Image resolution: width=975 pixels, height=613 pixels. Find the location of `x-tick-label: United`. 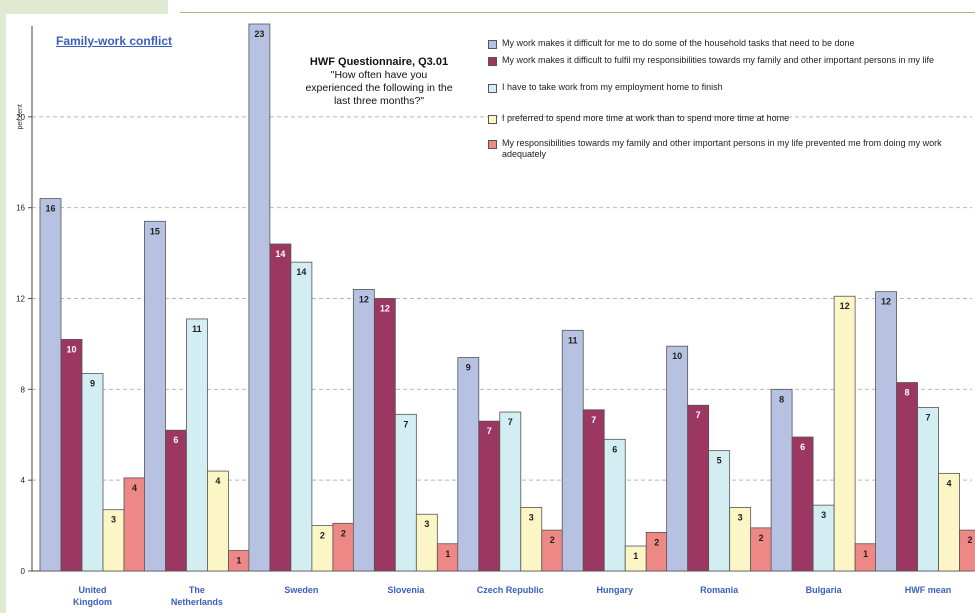

x-tick-label: United is located at coordinates (93, 590).